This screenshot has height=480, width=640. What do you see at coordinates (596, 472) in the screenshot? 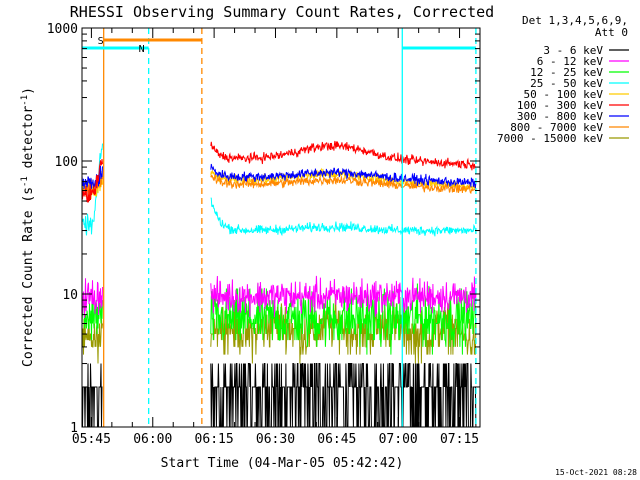
I see `footer-timestamp: 15-Oct-2021 08:28` at bounding box center [596, 472].